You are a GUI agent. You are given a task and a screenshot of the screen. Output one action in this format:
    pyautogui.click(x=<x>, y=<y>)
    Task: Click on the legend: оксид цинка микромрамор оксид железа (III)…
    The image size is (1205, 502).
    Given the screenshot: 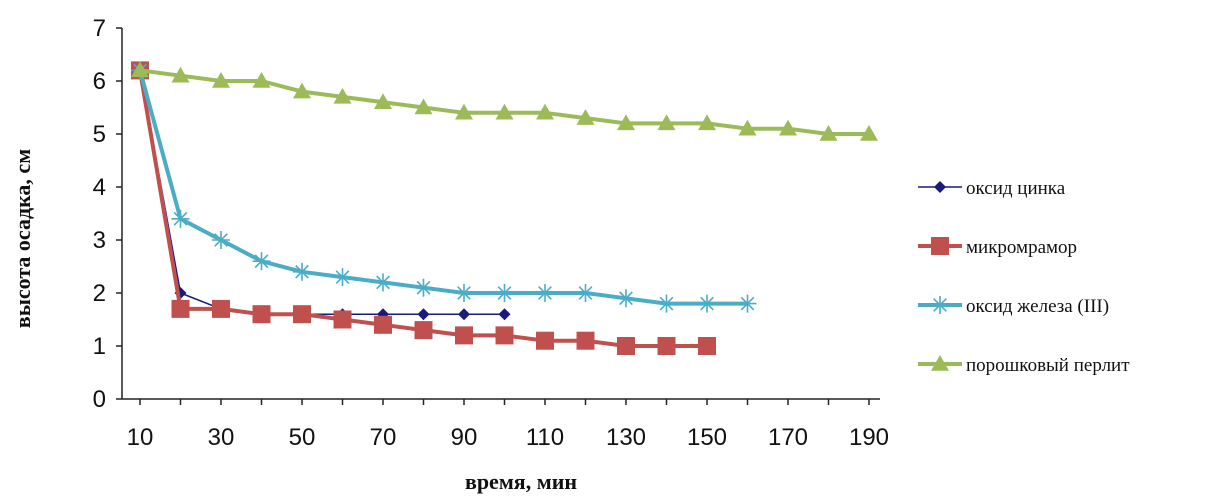 What is the action you would take?
    pyautogui.click(x=1024, y=277)
    